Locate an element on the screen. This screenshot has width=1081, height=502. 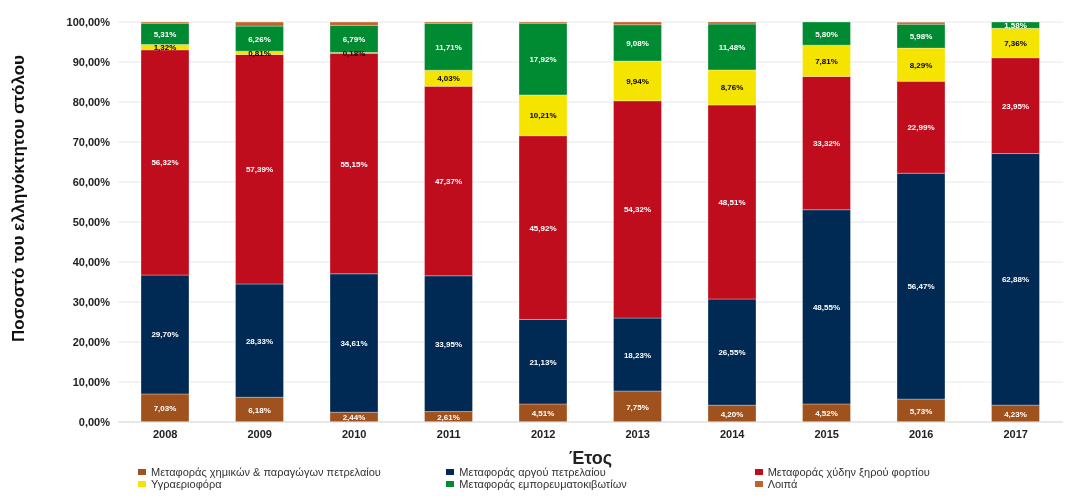
y-tick-label: 30,00% is located at coordinates (91, 301).